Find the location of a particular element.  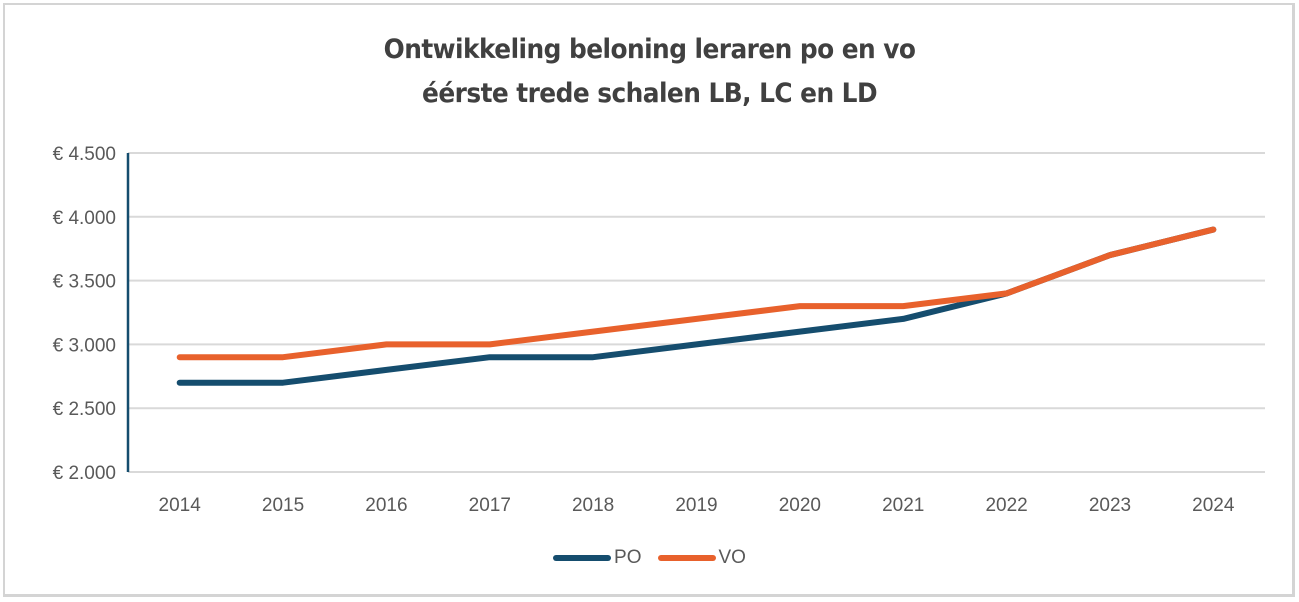

x-tick-label: 2014 is located at coordinates (180, 505).